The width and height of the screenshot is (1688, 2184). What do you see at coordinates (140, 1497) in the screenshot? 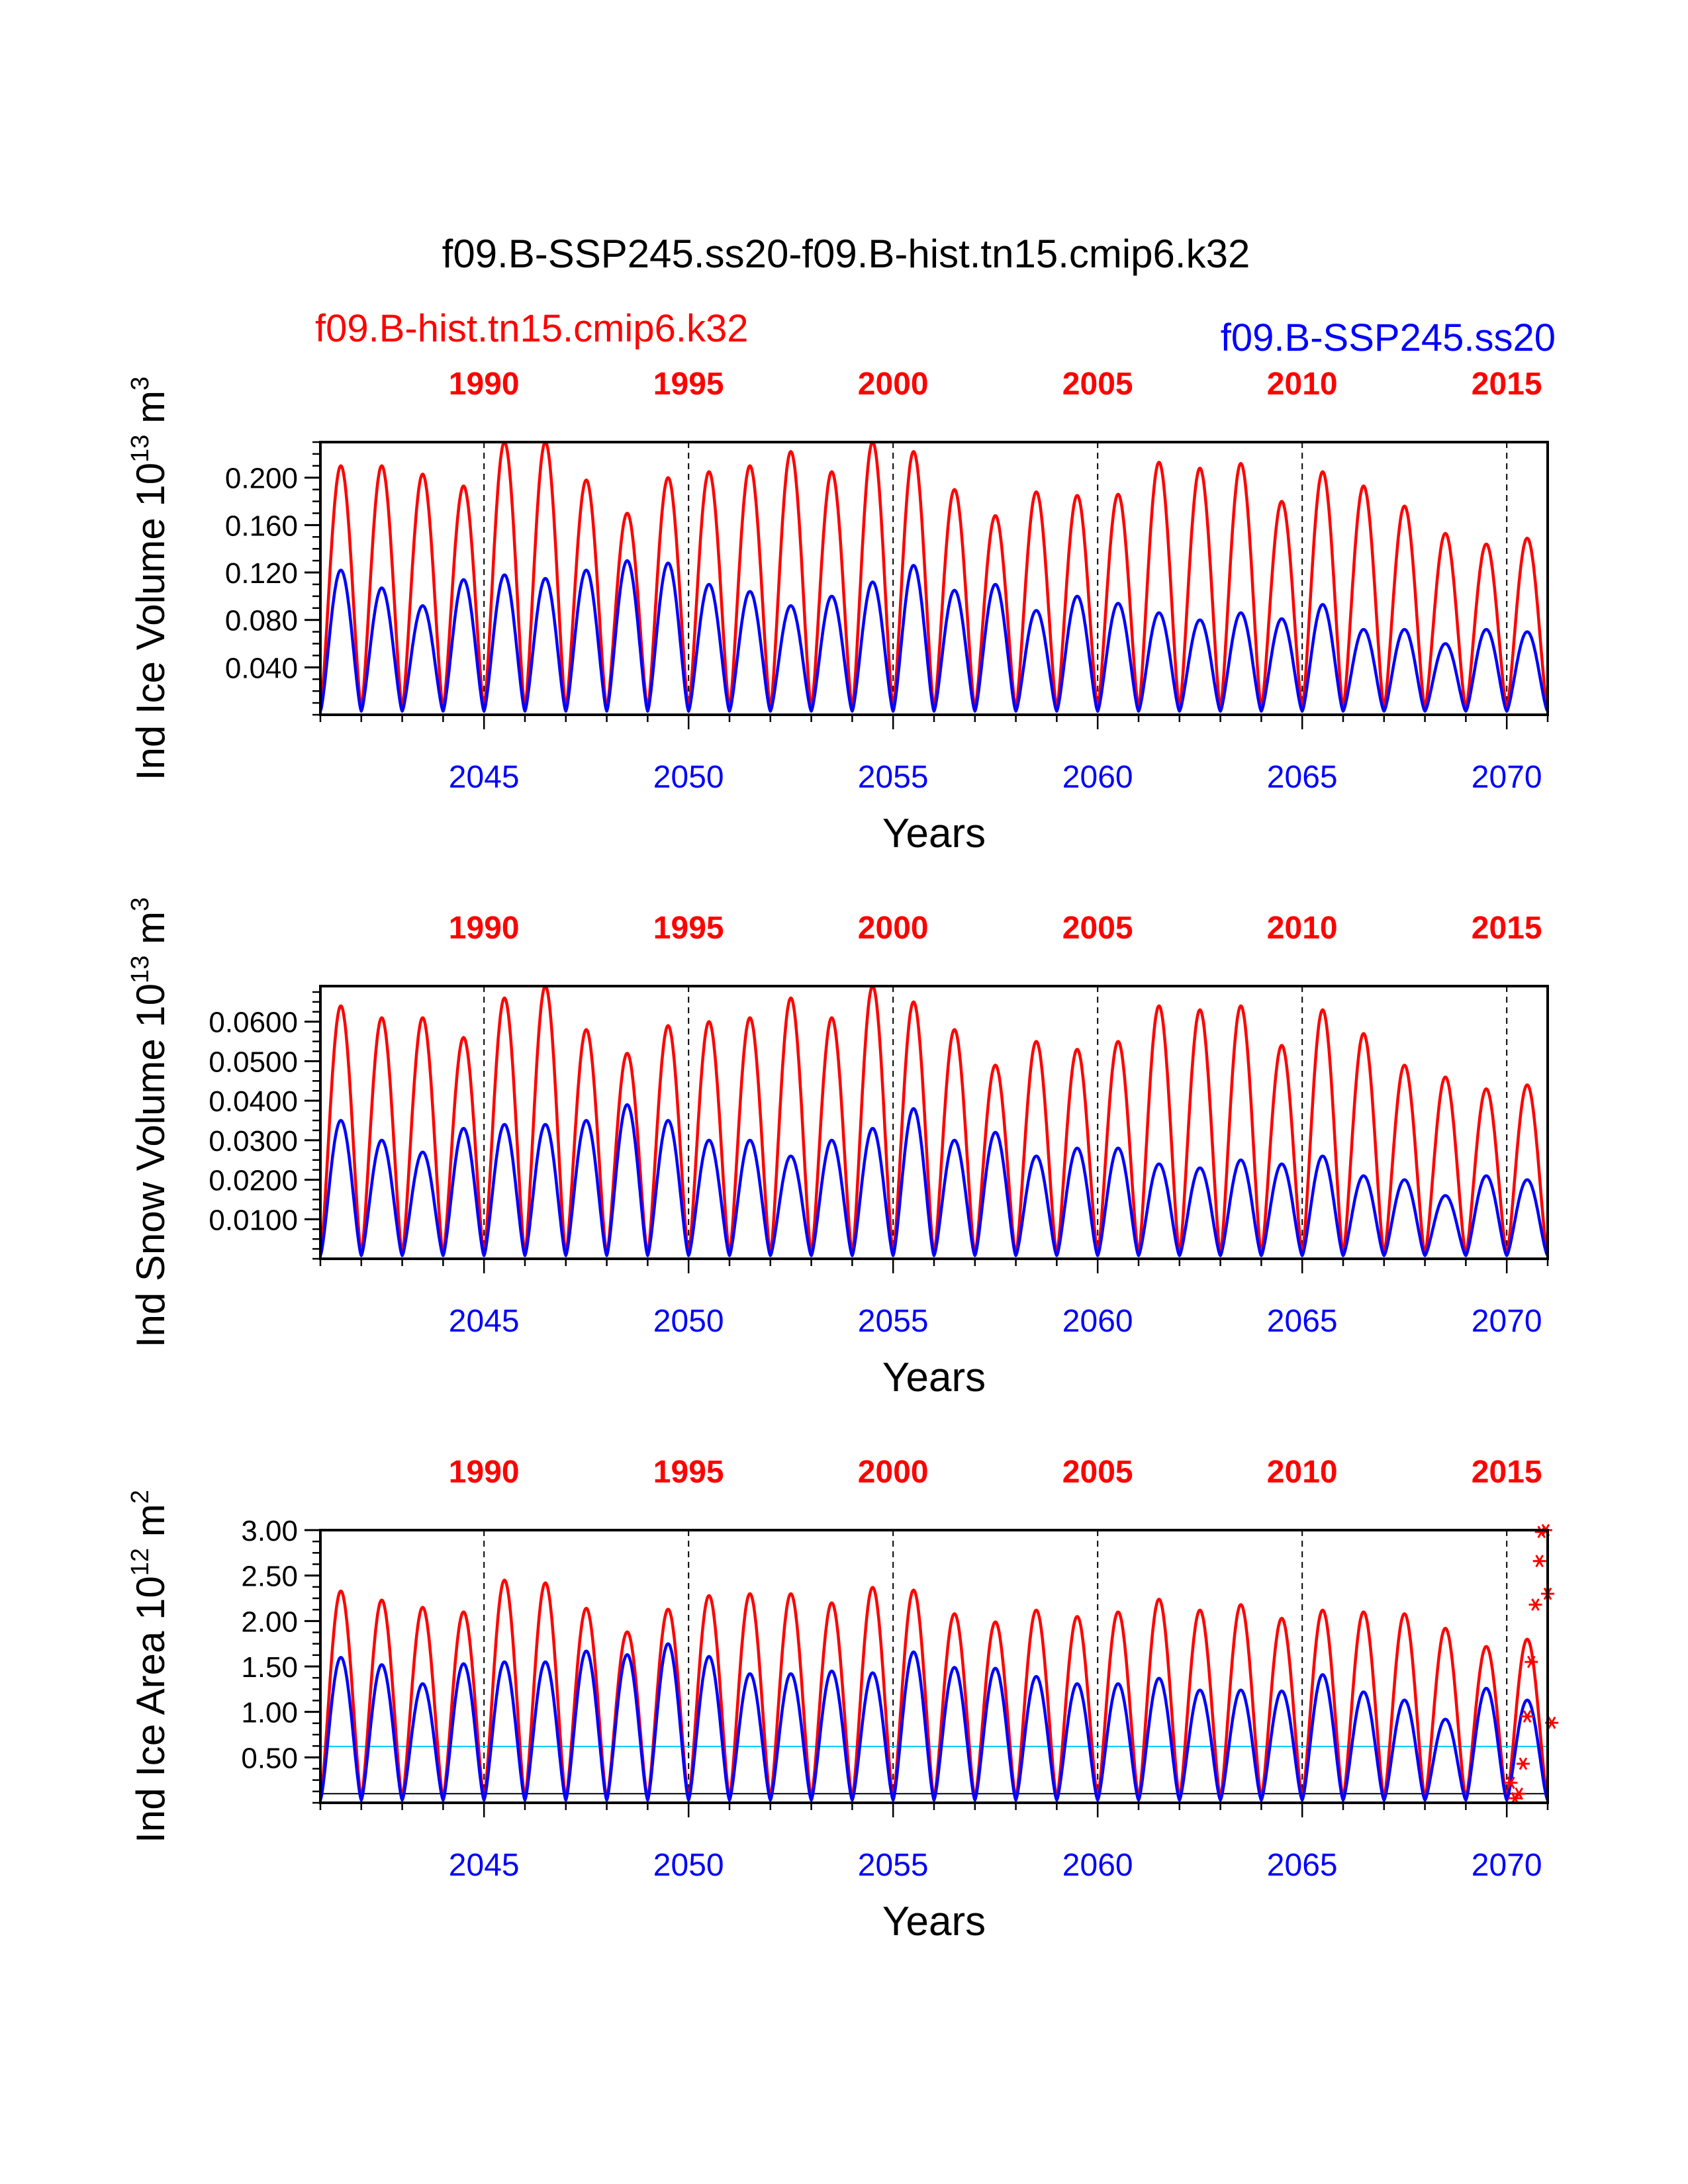
I see `y-axis-title-exp2: 2` at bounding box center [140, 1497].